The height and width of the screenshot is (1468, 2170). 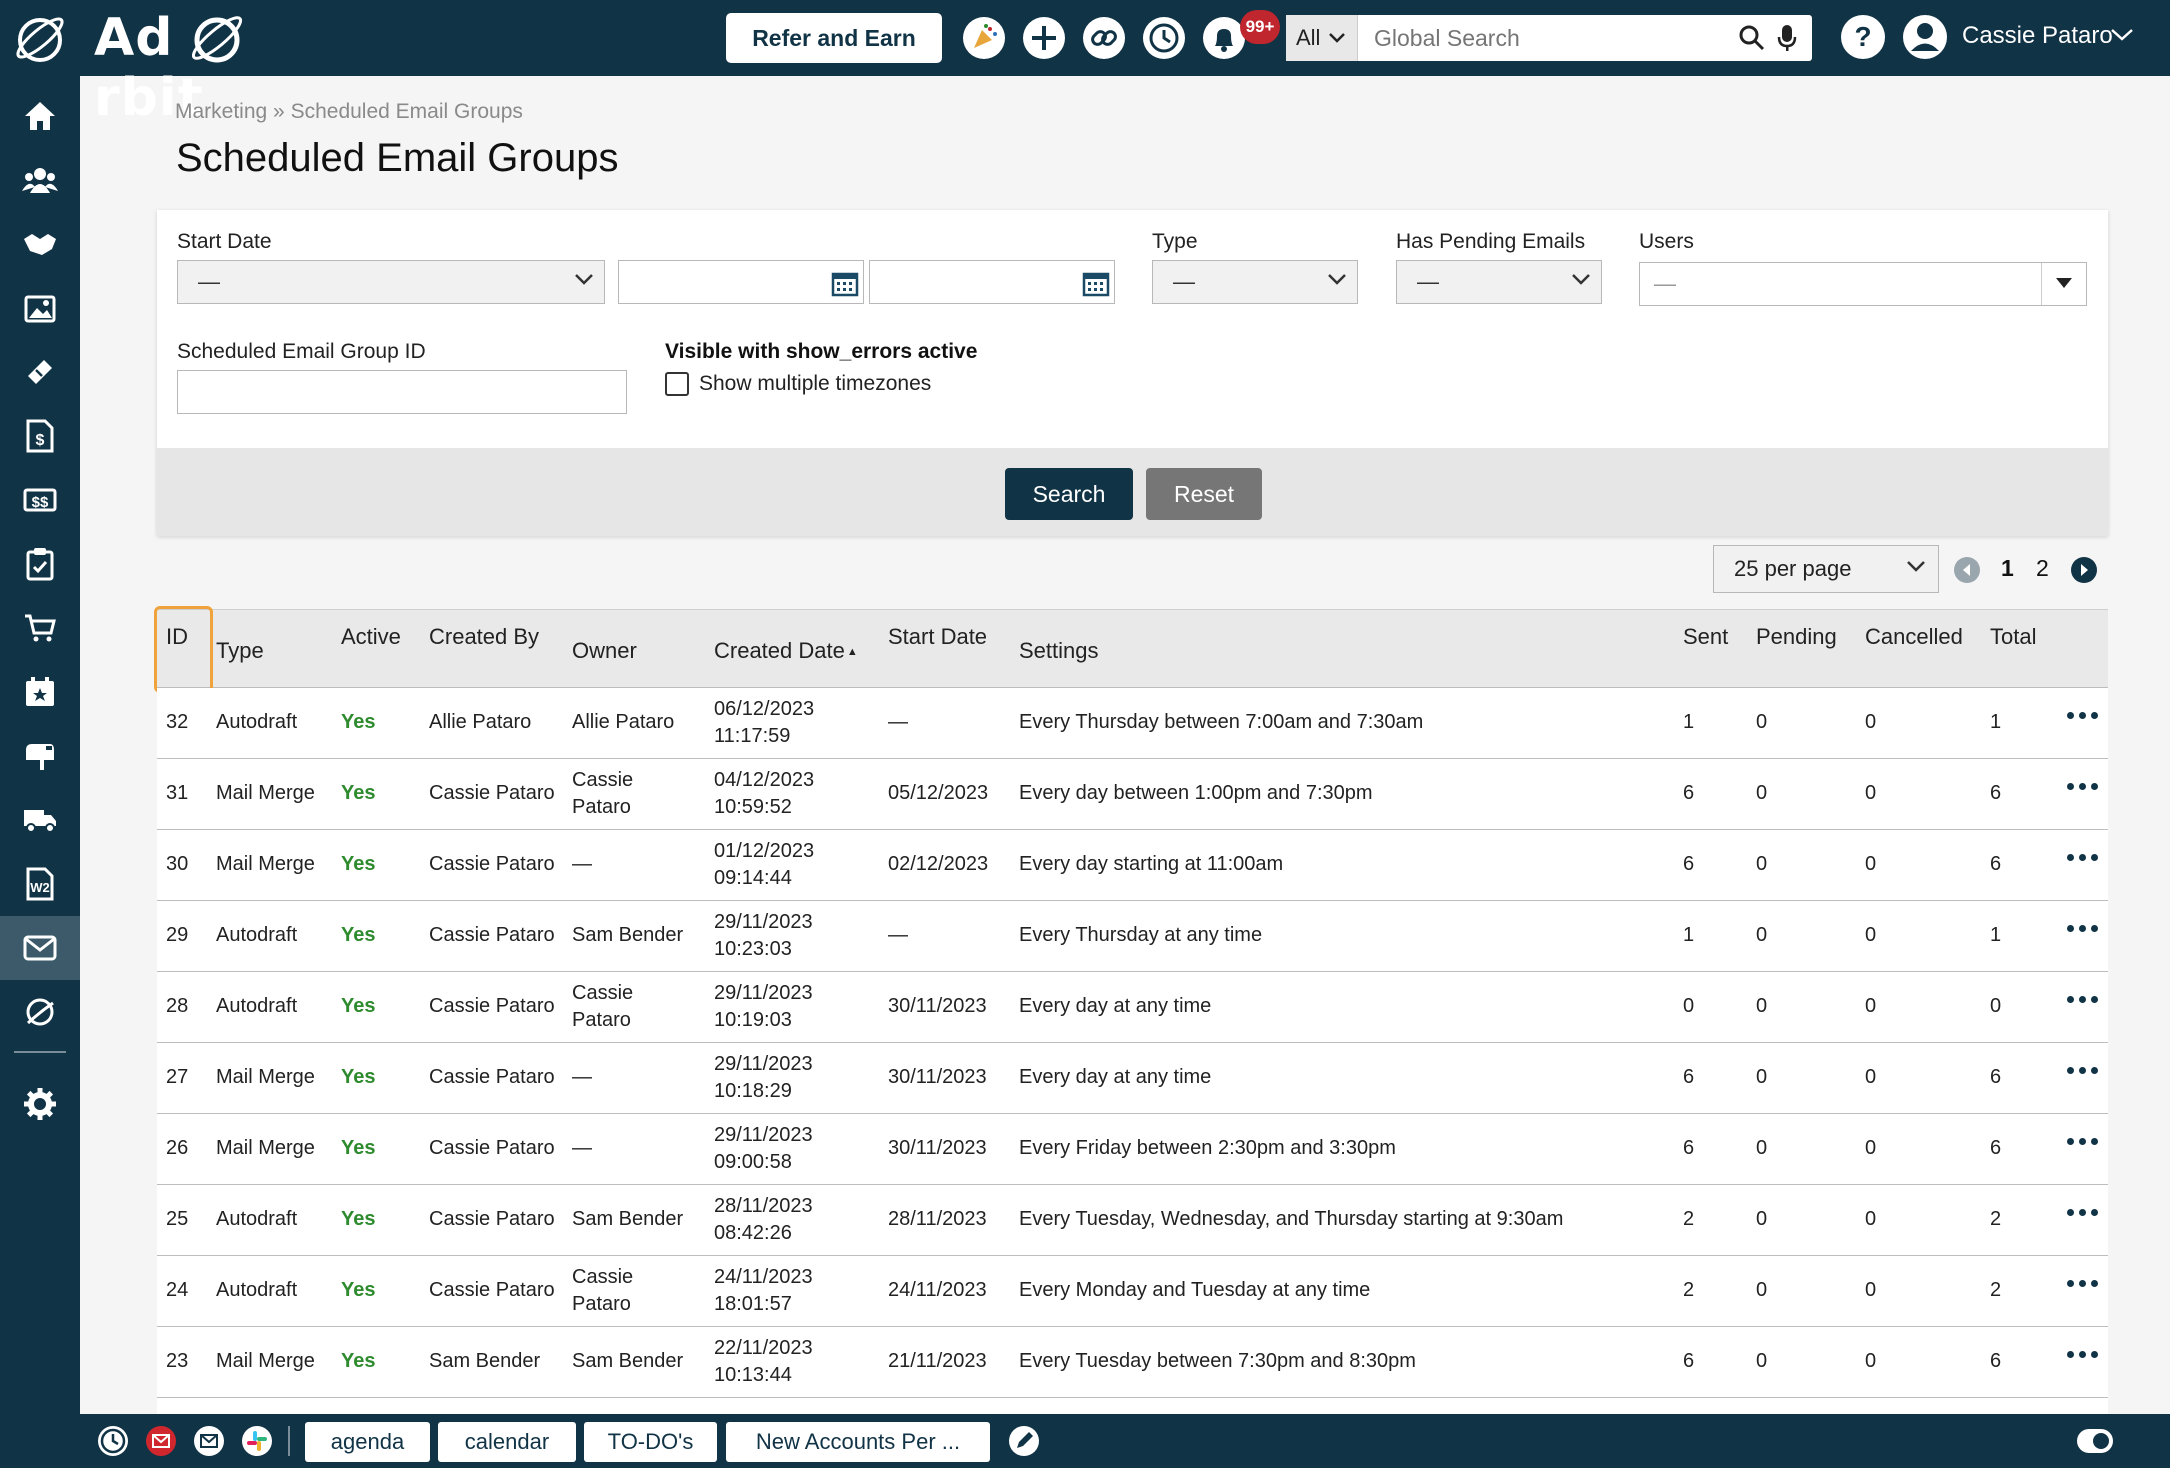 What do you see at coordinates (240, 650) in the screenshot?
I see `col-header-type: Type` at bounding box center [240, 650].